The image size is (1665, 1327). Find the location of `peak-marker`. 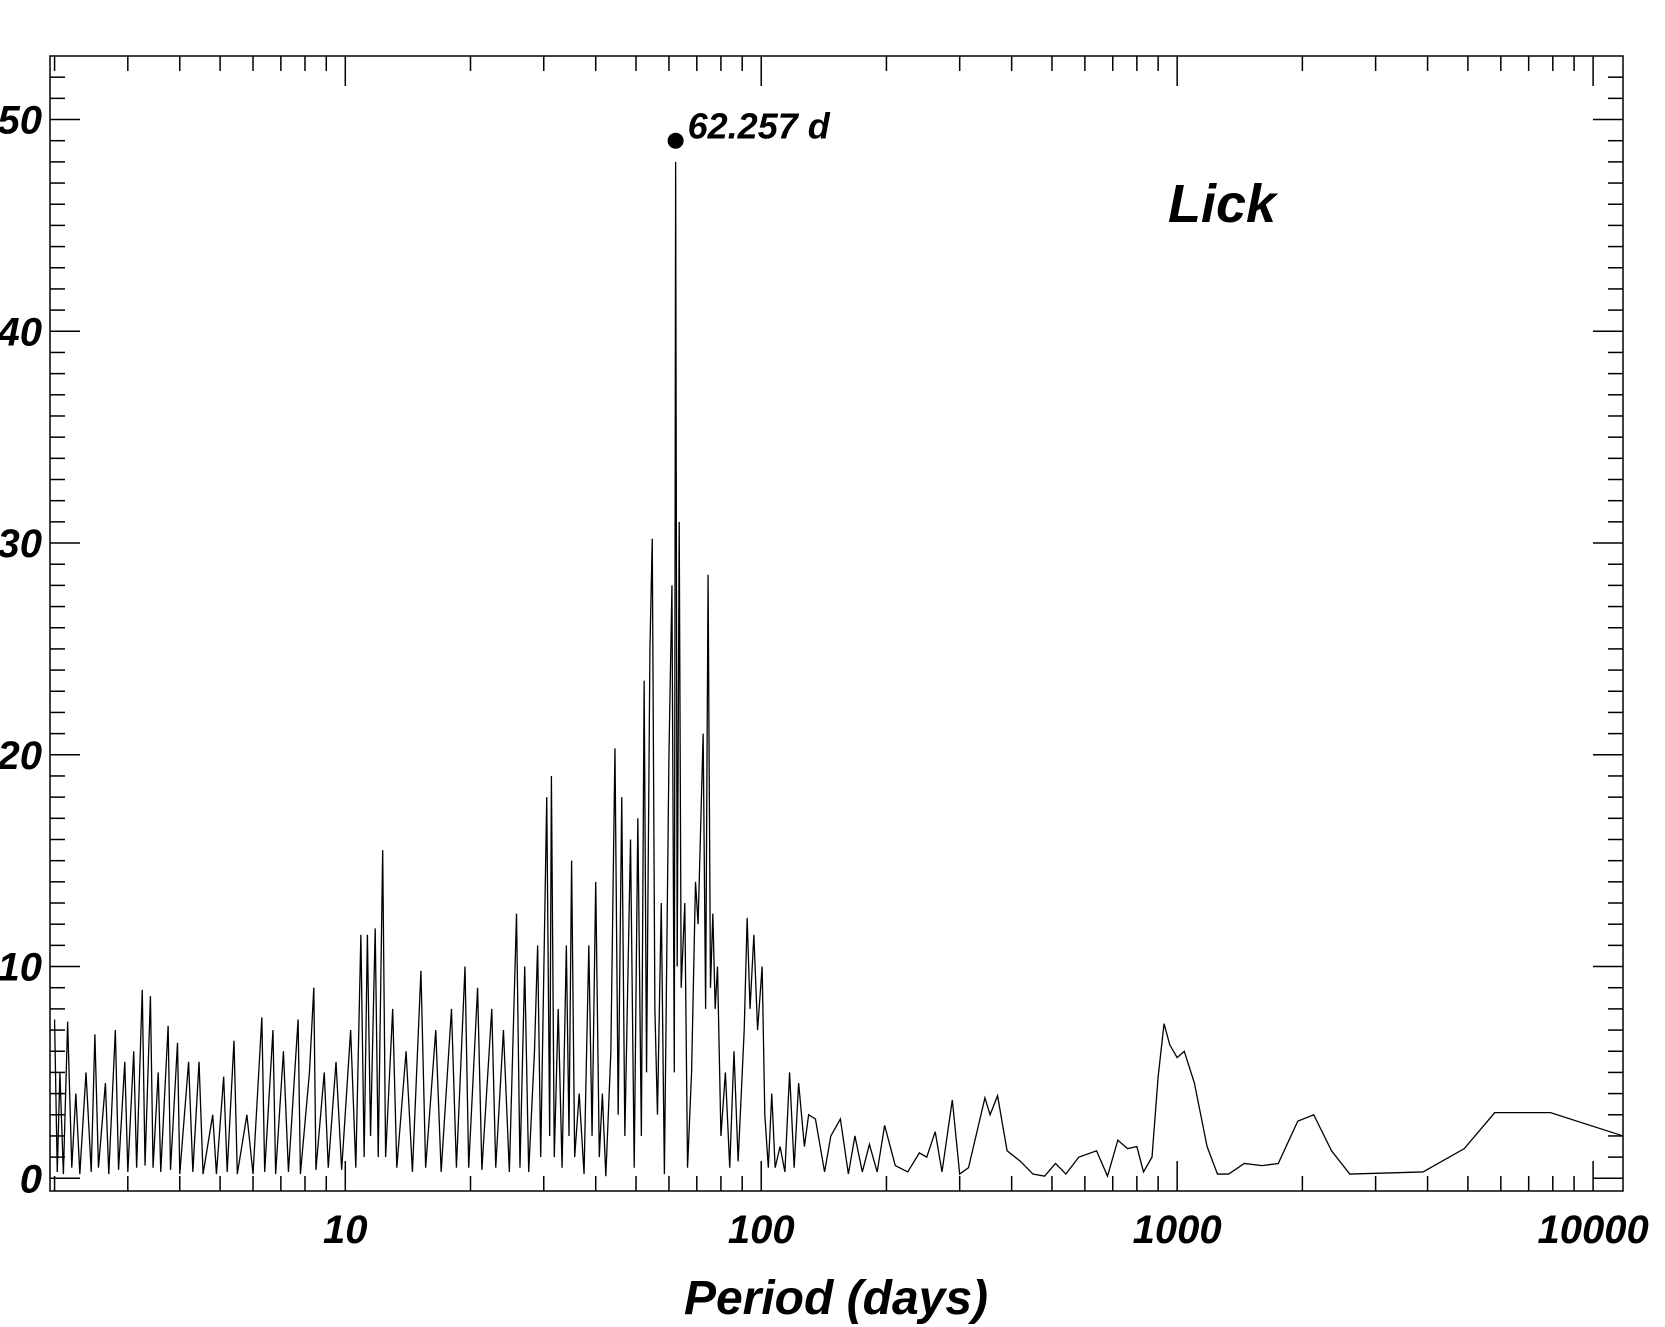

peak-marker is located at coordinates (675, 140).